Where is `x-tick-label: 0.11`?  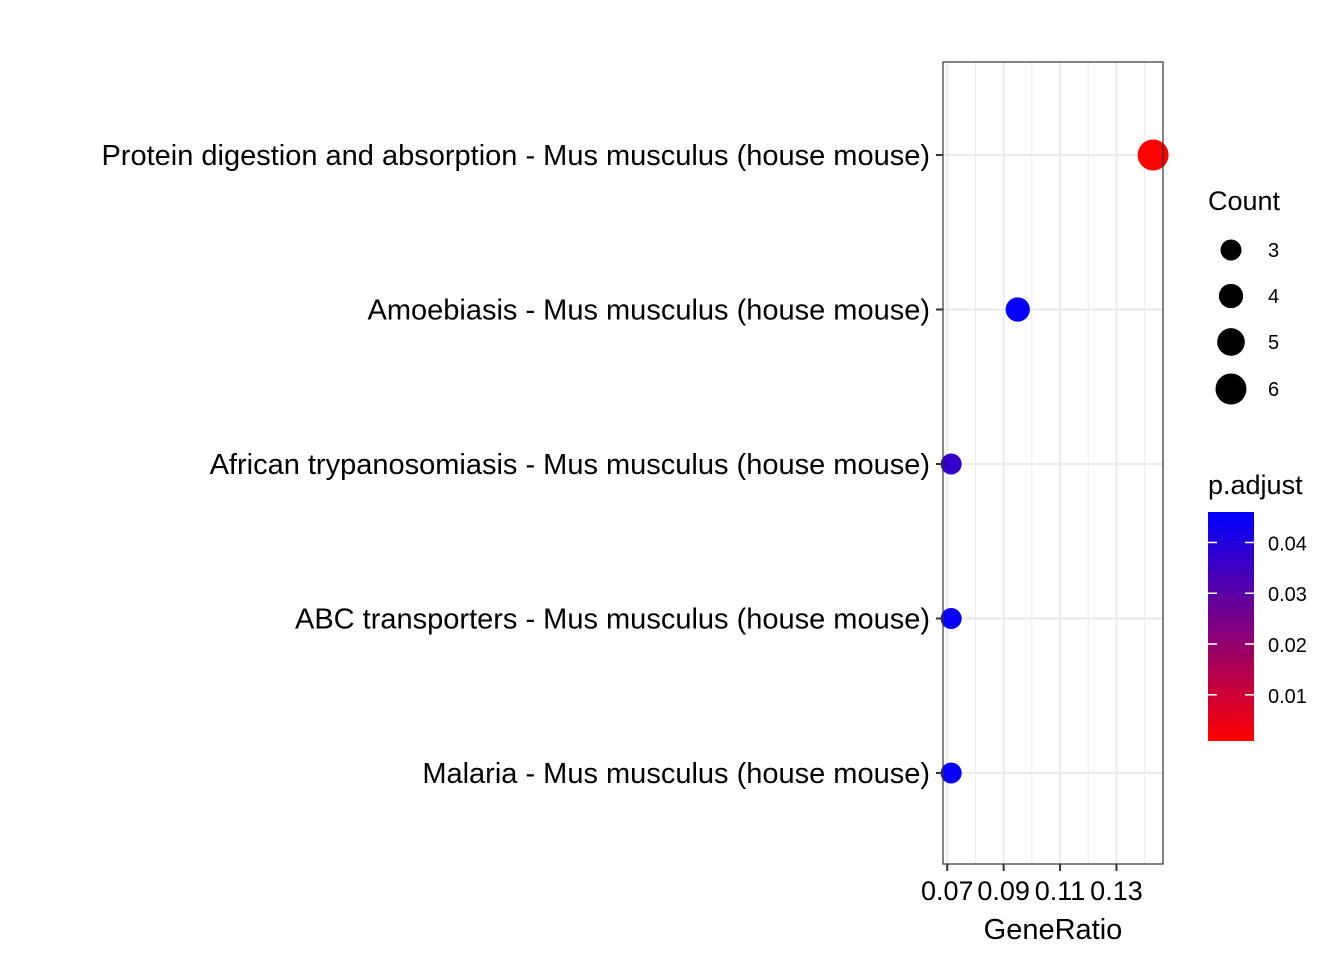 x-tick-label: 0.11 is located at coordinates (1060, 891).